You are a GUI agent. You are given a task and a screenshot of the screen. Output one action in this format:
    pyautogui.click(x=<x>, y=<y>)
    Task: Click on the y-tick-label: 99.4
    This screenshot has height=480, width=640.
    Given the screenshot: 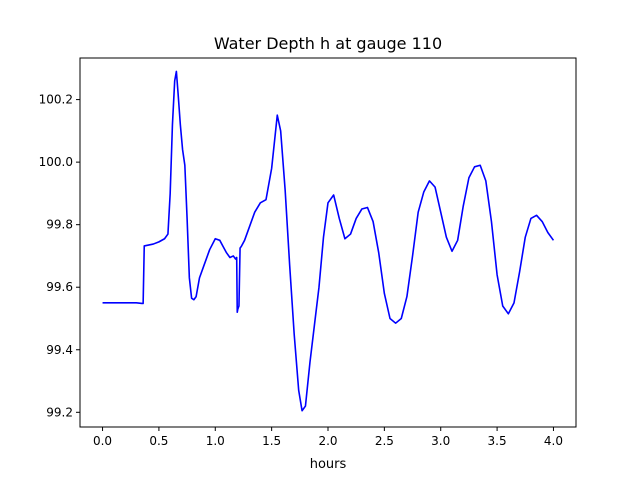 What is the action you would take?
    pyautogui.click(x=59, y=350)
    